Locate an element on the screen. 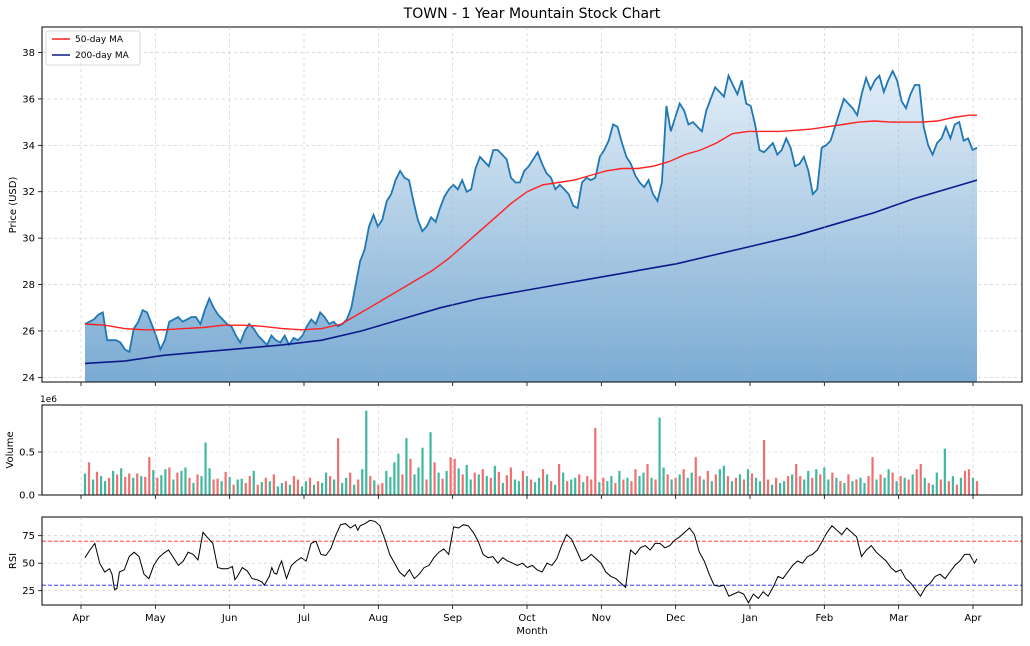  rsi-panel: 25 50 75 RSI is located at coordinates (515, 561).